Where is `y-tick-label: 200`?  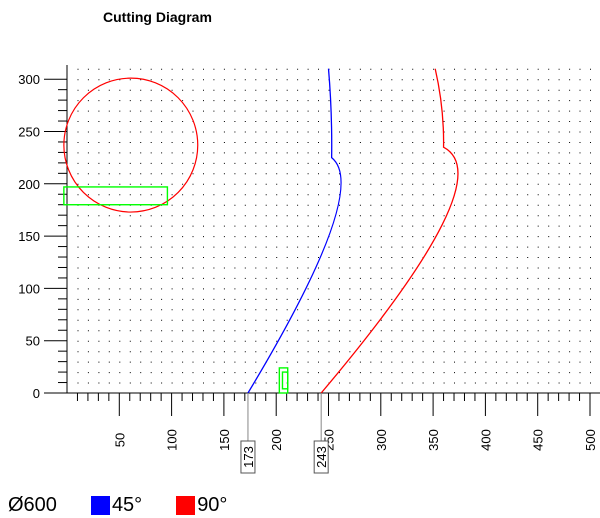
y-tick-label: 200 is located at coordinates (29, 184).